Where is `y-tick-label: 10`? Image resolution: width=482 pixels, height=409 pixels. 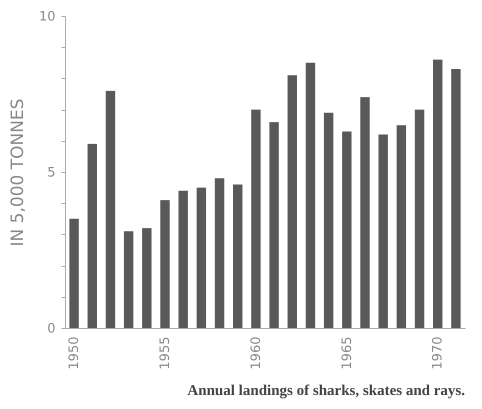 y-tick-label: 10 is located at coordinates (47, 17).